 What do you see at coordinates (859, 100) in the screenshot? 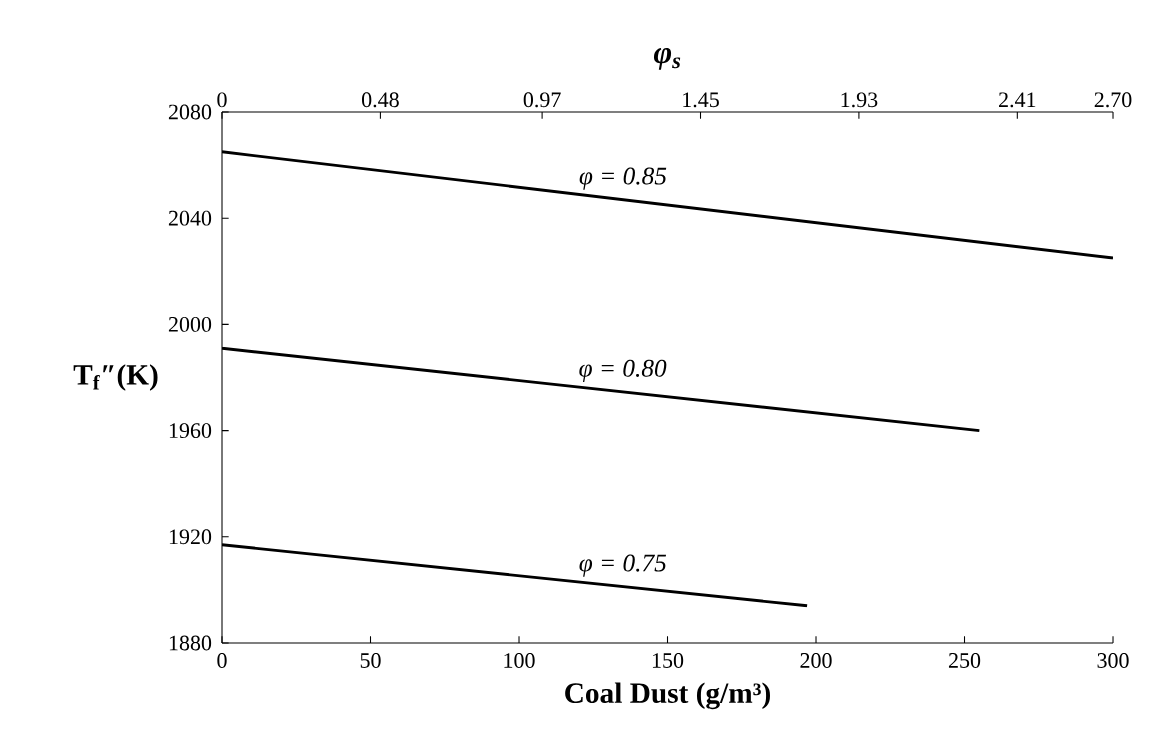
I see `x2-tick-label: 1.93` at bounding box center [859, 100].